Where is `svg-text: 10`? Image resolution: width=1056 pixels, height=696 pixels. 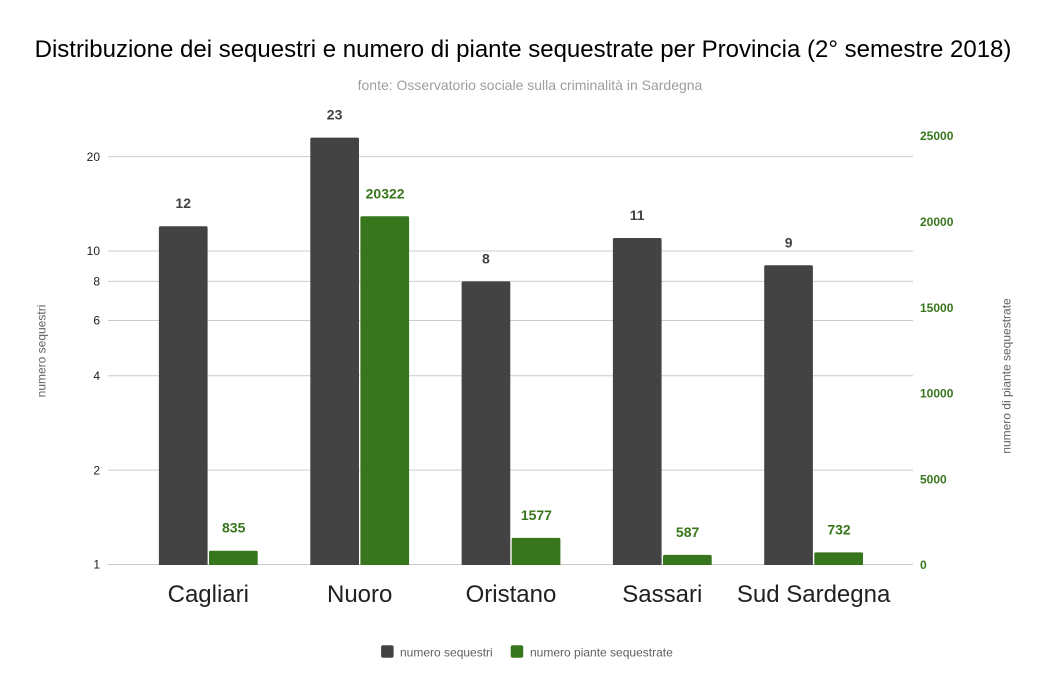
svg-text: 10 is located at coordinates (94, 251).